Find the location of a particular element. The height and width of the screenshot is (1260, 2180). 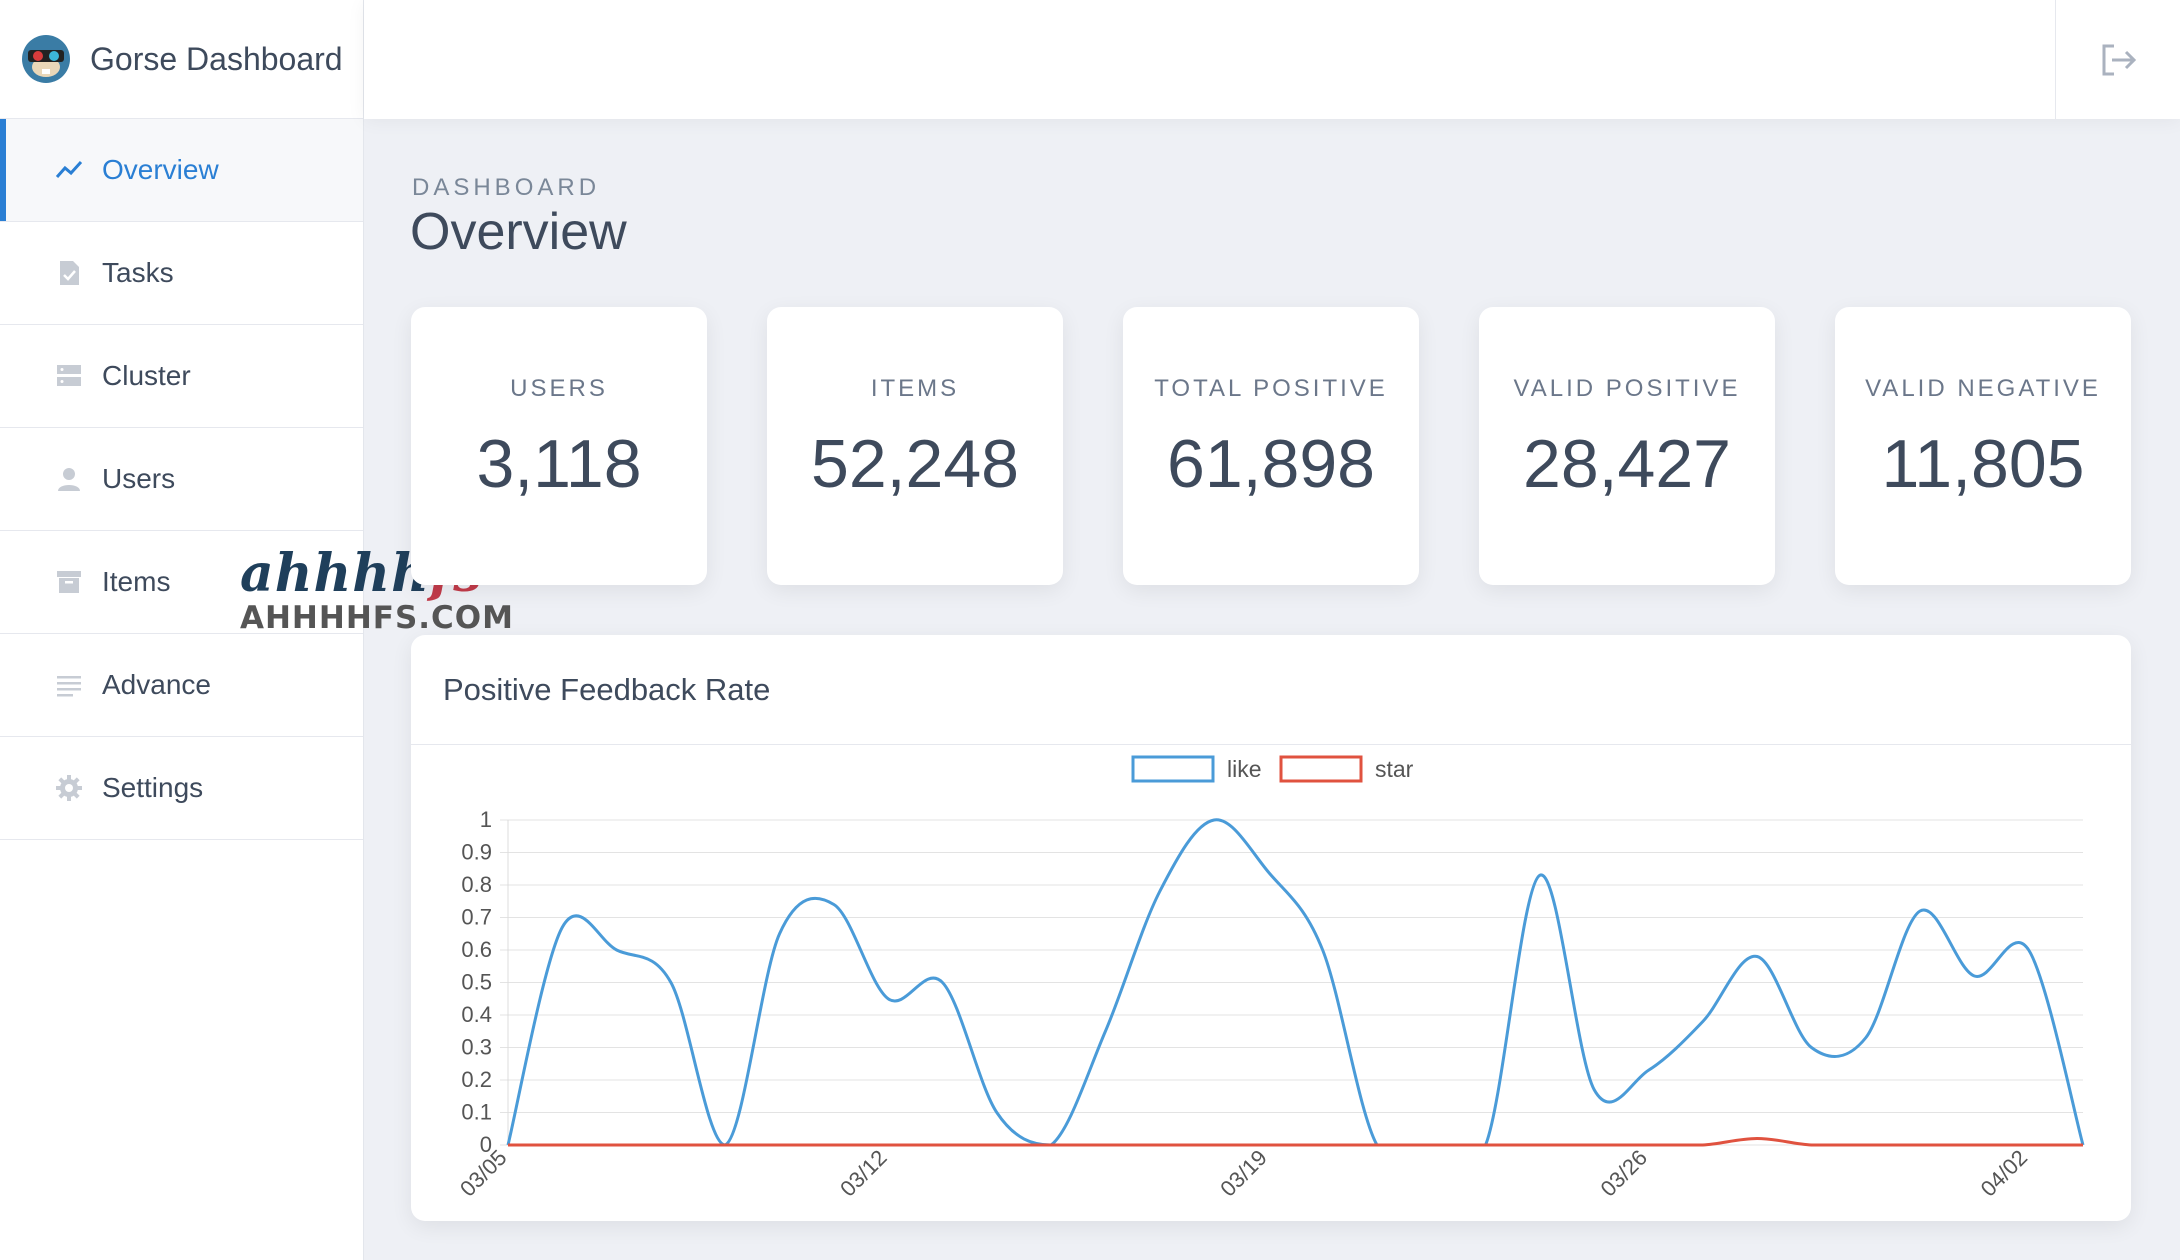

logout-icon is located at coordinates (2119, 59).